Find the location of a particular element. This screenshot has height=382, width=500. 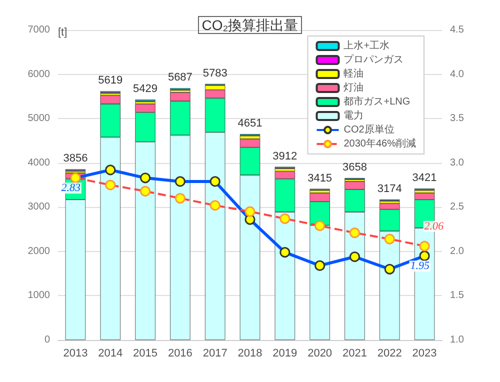

y-tick-label: 1000 is located at coordinates (39, 296).